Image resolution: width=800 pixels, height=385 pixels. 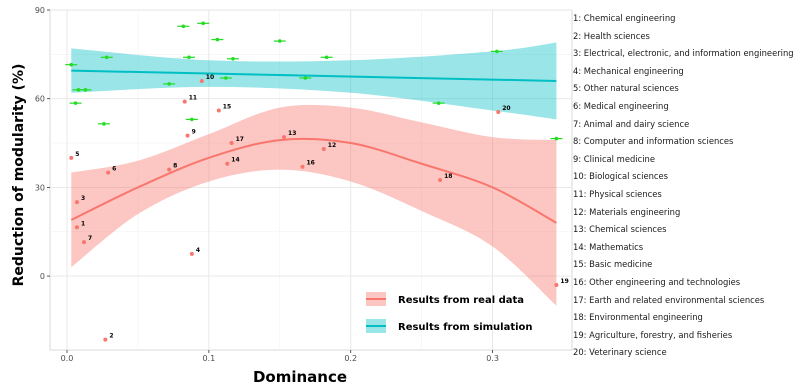 What do you see at coordinates (614, 158) in the screenshot?
I see `field-list-item: 9: Clinical medicine` at bounding box center [614, 158].